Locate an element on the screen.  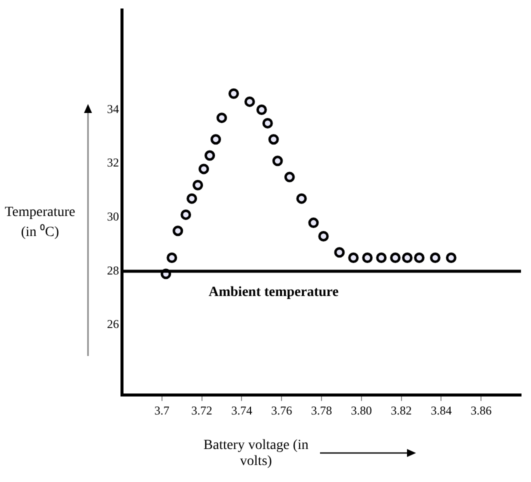
x-tick-label: 3.82 is located at coordinates (401, 410).